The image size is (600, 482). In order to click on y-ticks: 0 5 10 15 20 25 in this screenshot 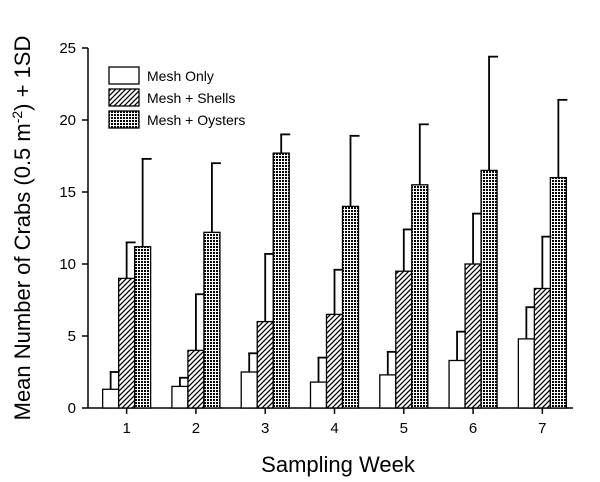, I will do `click(73, 228)`.